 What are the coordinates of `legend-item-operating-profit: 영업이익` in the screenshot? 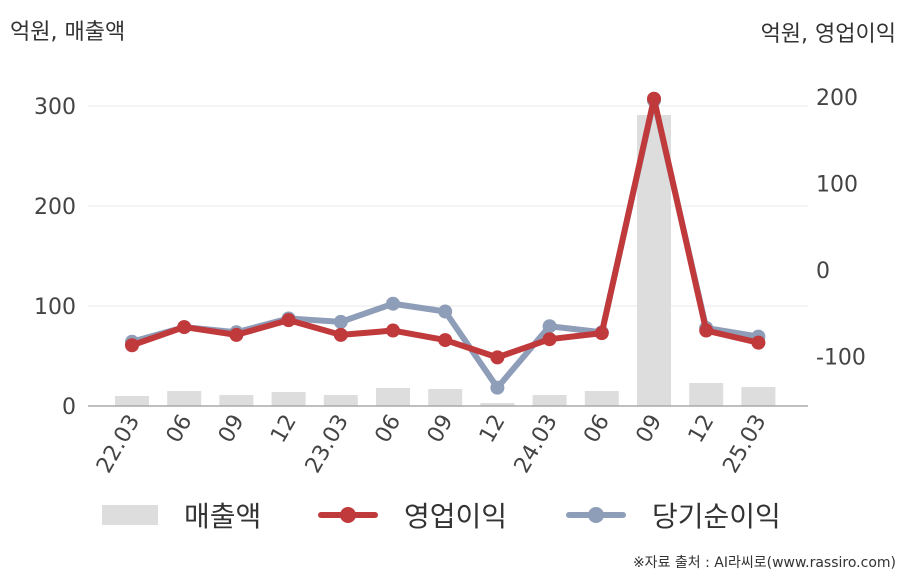 It's located at (412, 515).